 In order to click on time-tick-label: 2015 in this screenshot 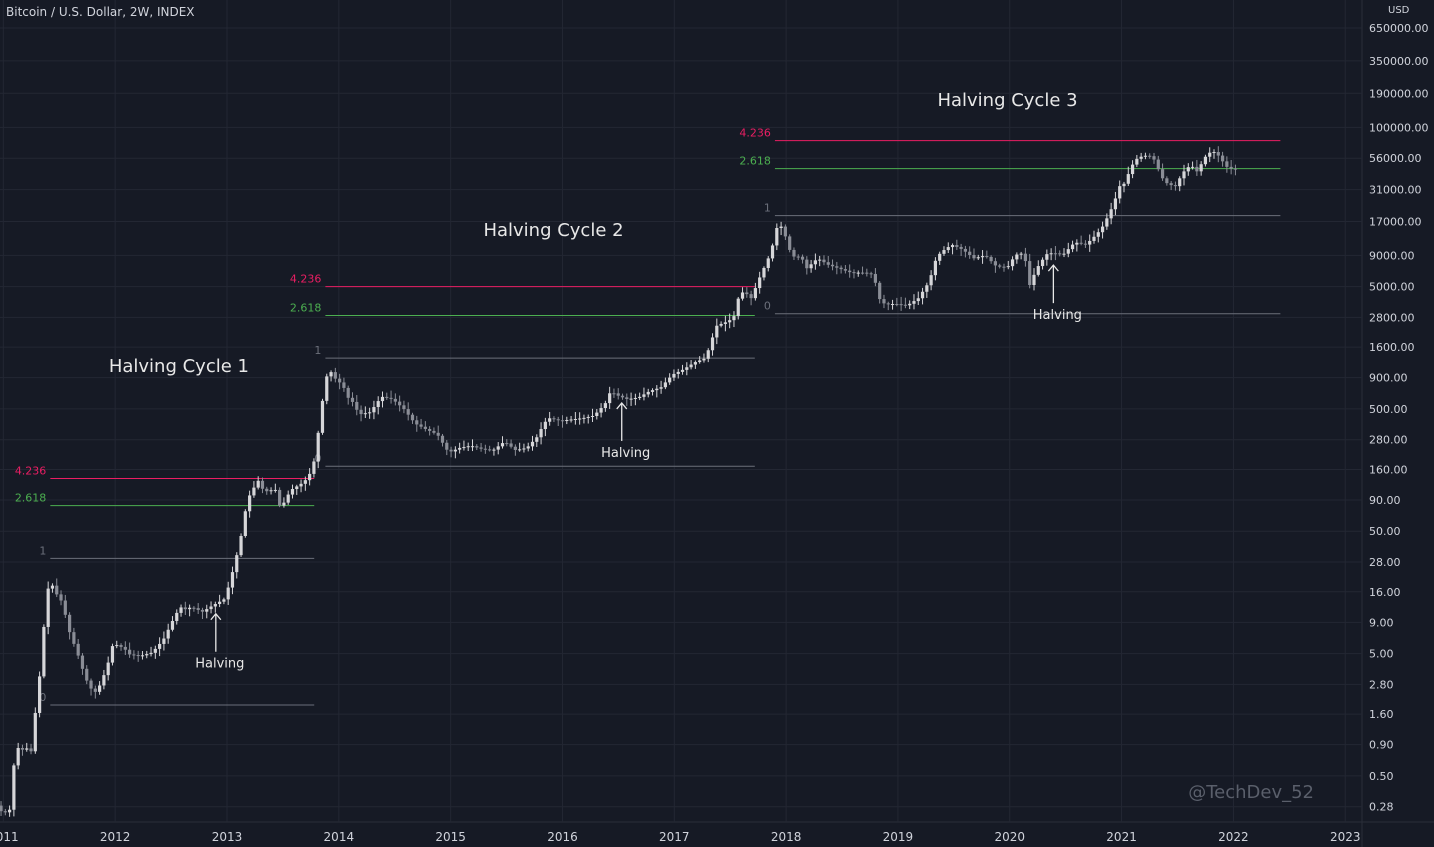, I will do `click(450, 837)`.